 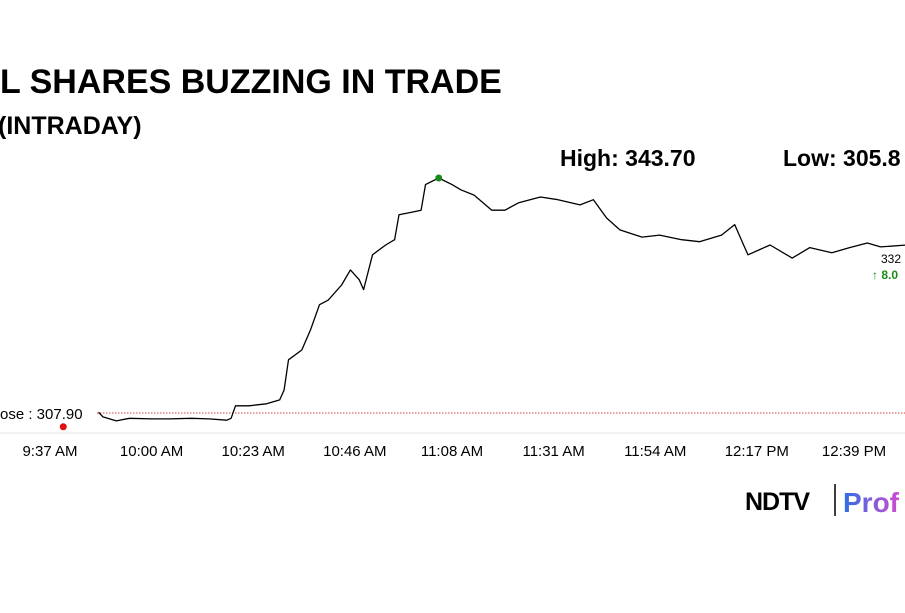 I want to click on x-tick-label: 11:54 AM, so click(x=655, y=451).